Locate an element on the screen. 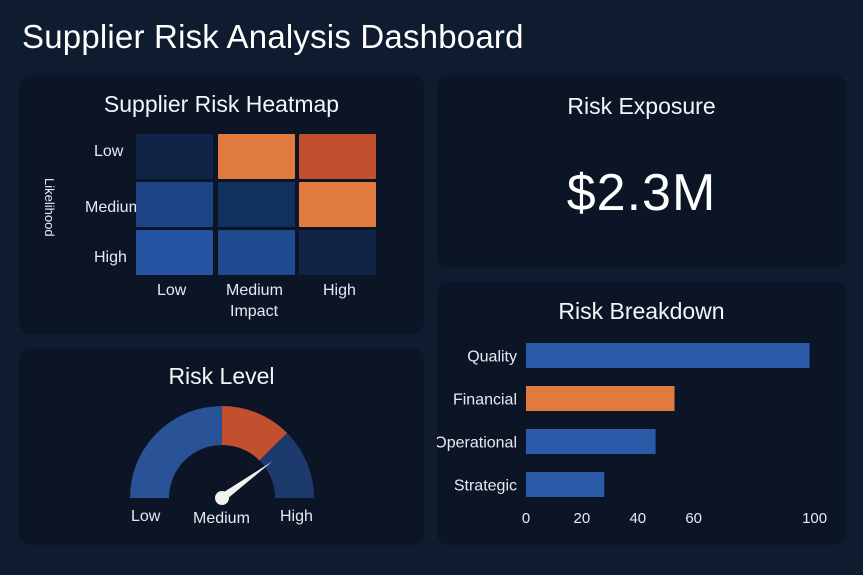 The image size is (863, 575). heatmap-title: Supplier Risk Heatmap is located at coordinates (221, 104).